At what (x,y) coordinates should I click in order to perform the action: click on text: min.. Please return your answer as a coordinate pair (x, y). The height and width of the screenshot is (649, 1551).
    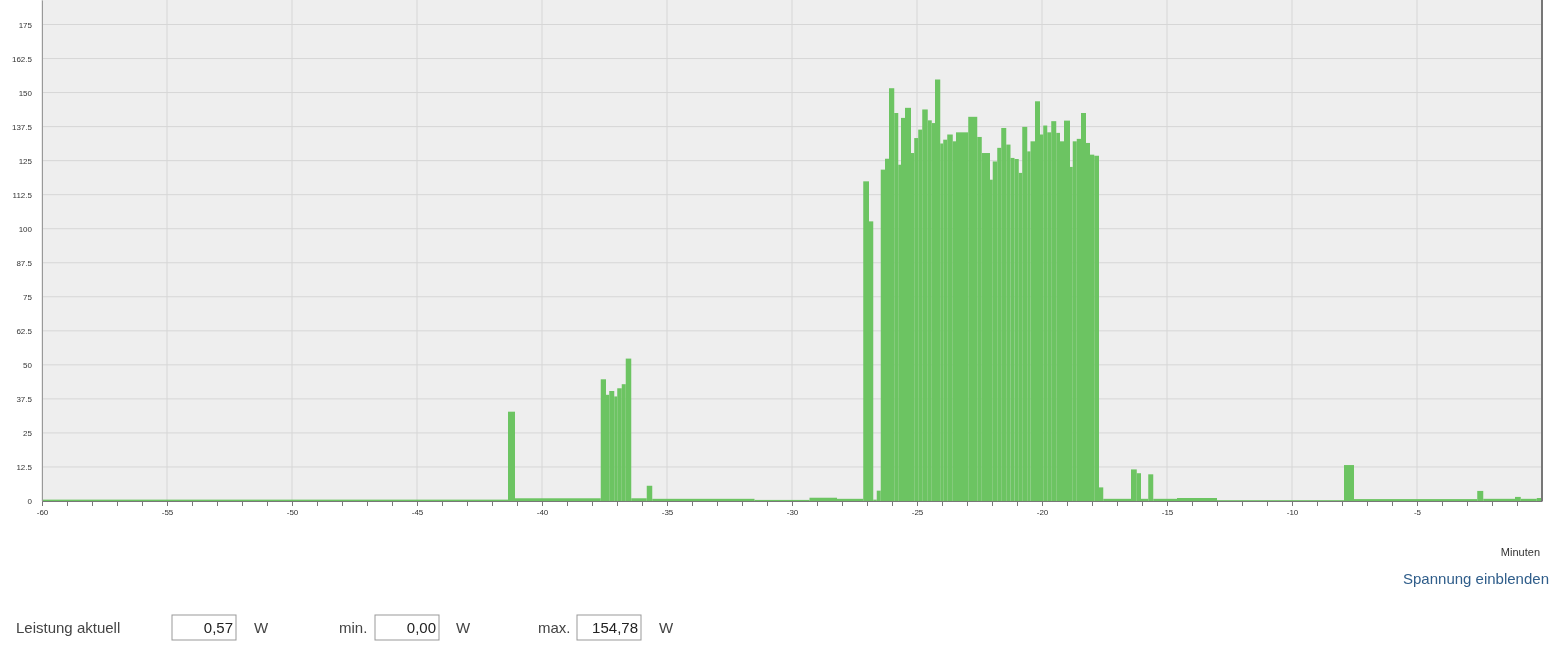
    Looking at the image, I should click on (353, 627).